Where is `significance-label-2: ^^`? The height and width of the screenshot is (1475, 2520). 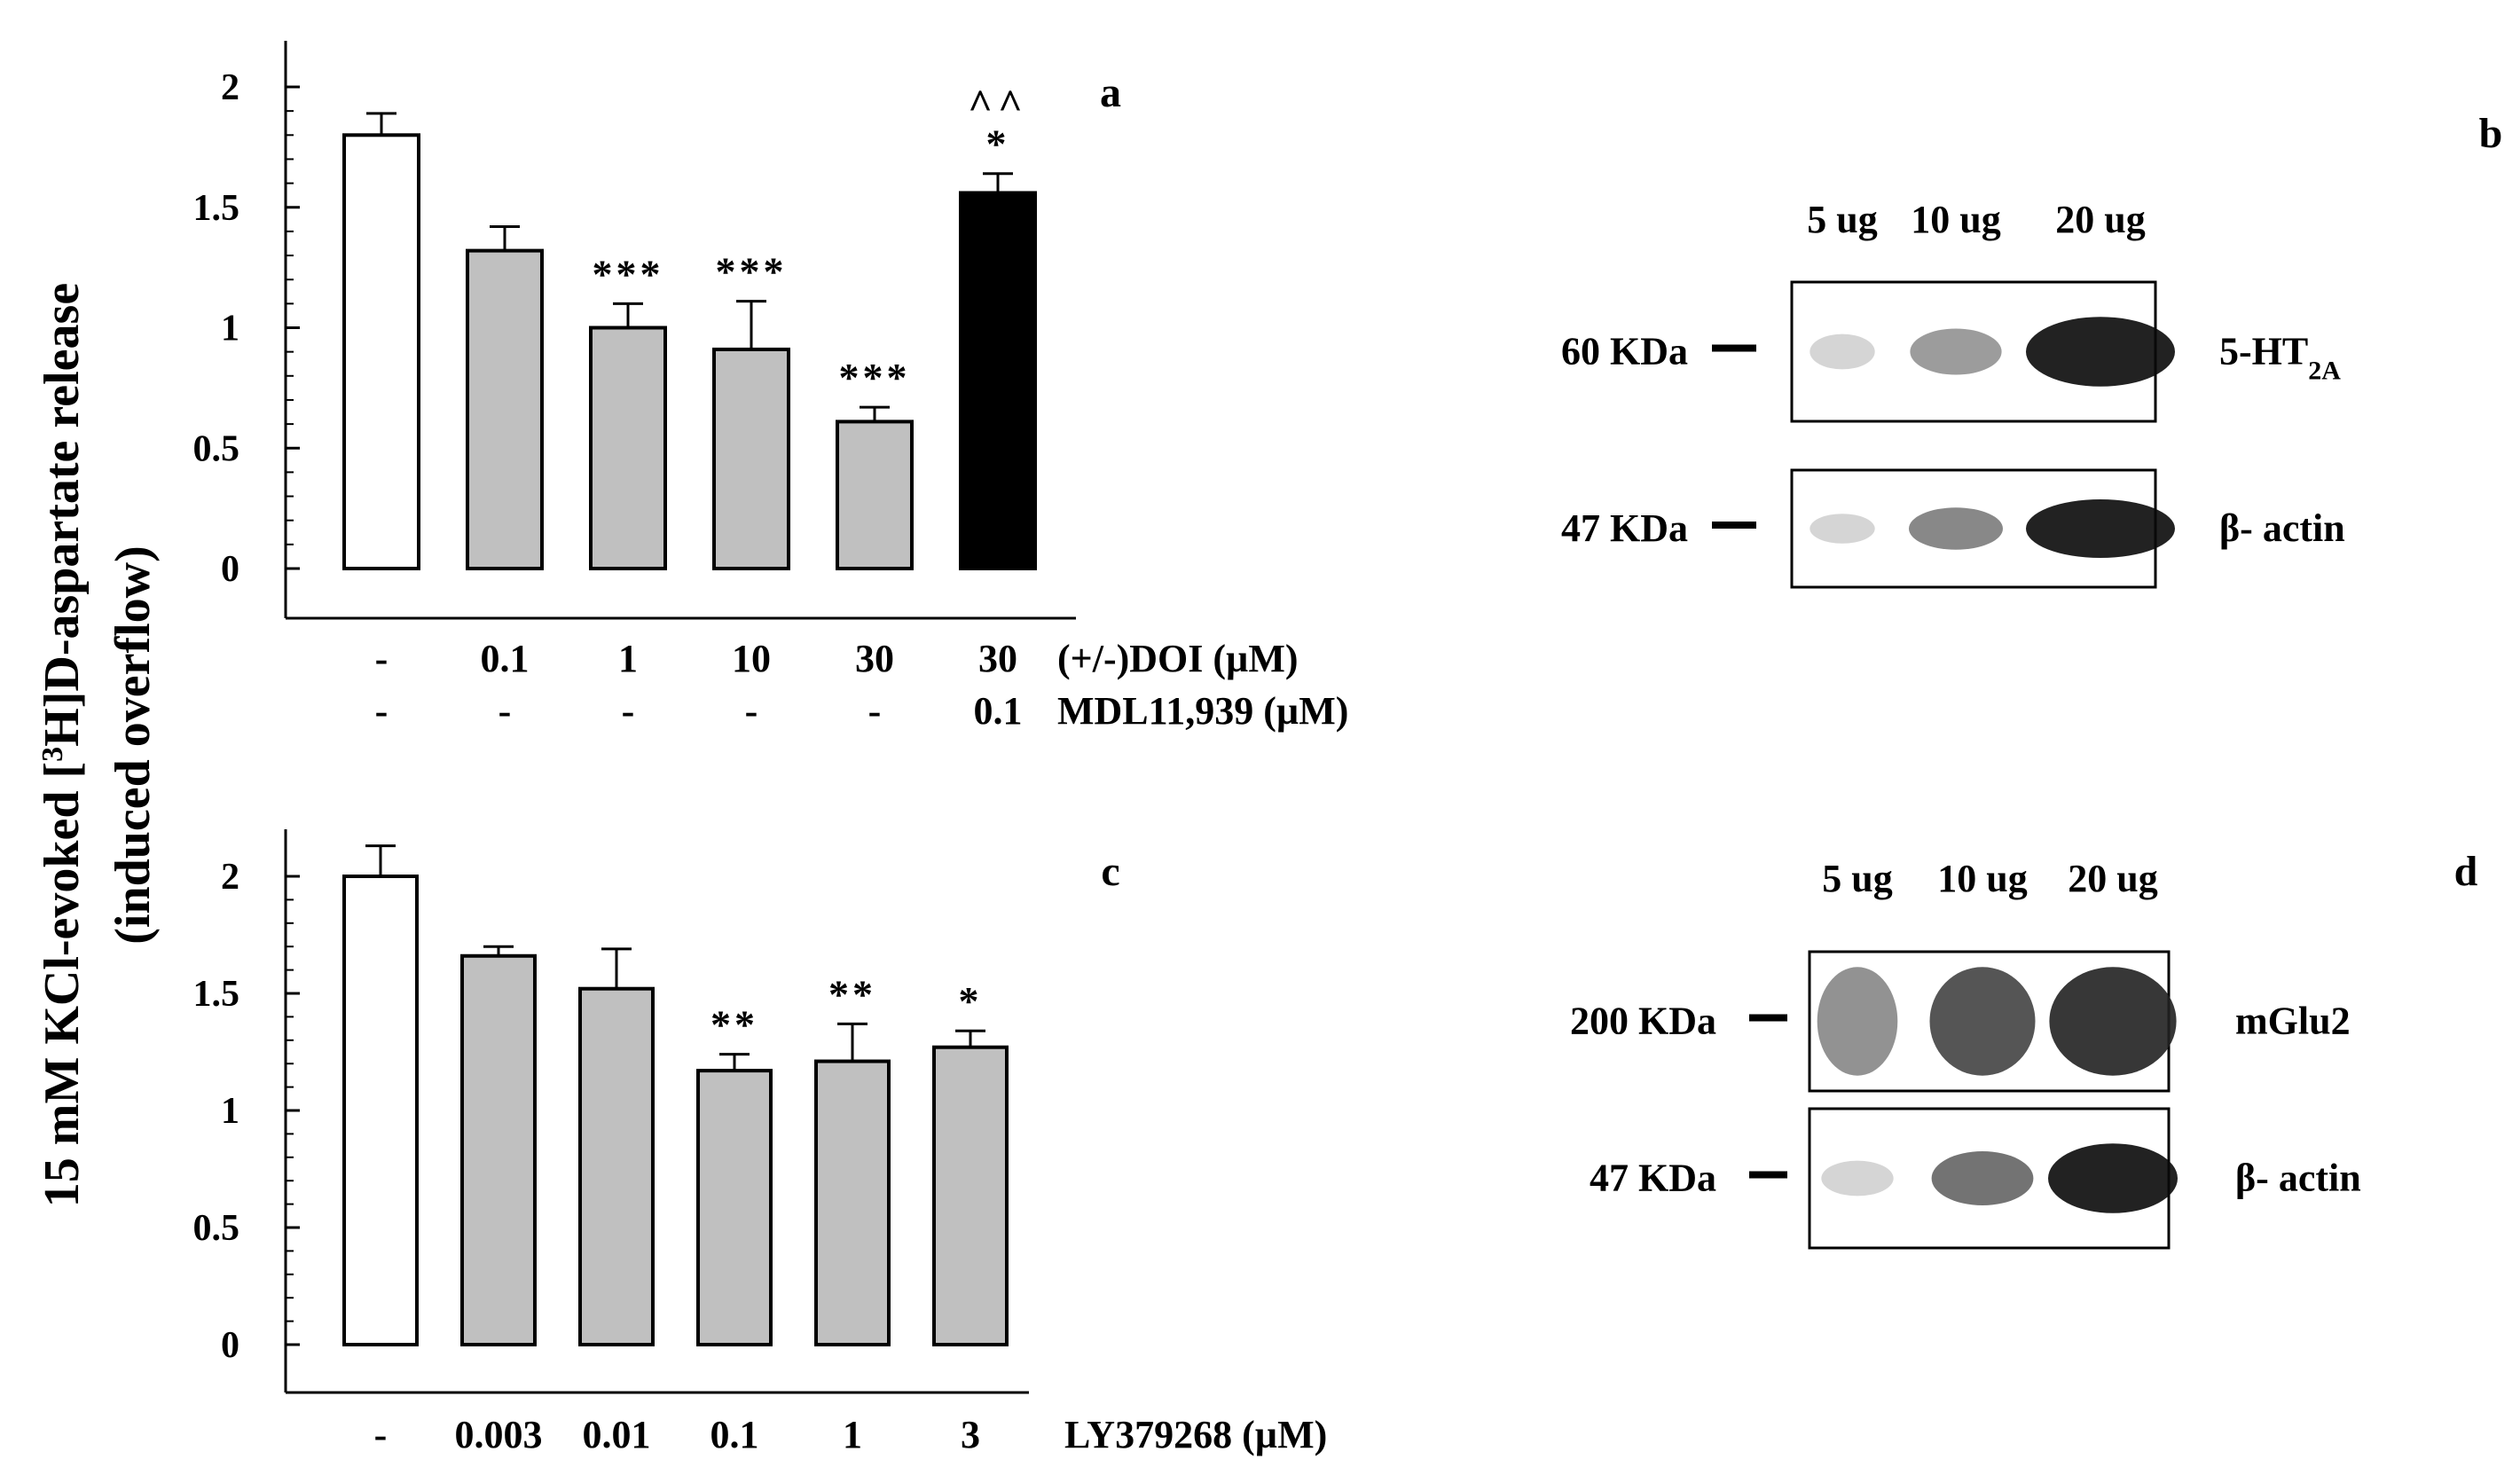 significance-label-2: ^^ is located at coordinates (998, 105).